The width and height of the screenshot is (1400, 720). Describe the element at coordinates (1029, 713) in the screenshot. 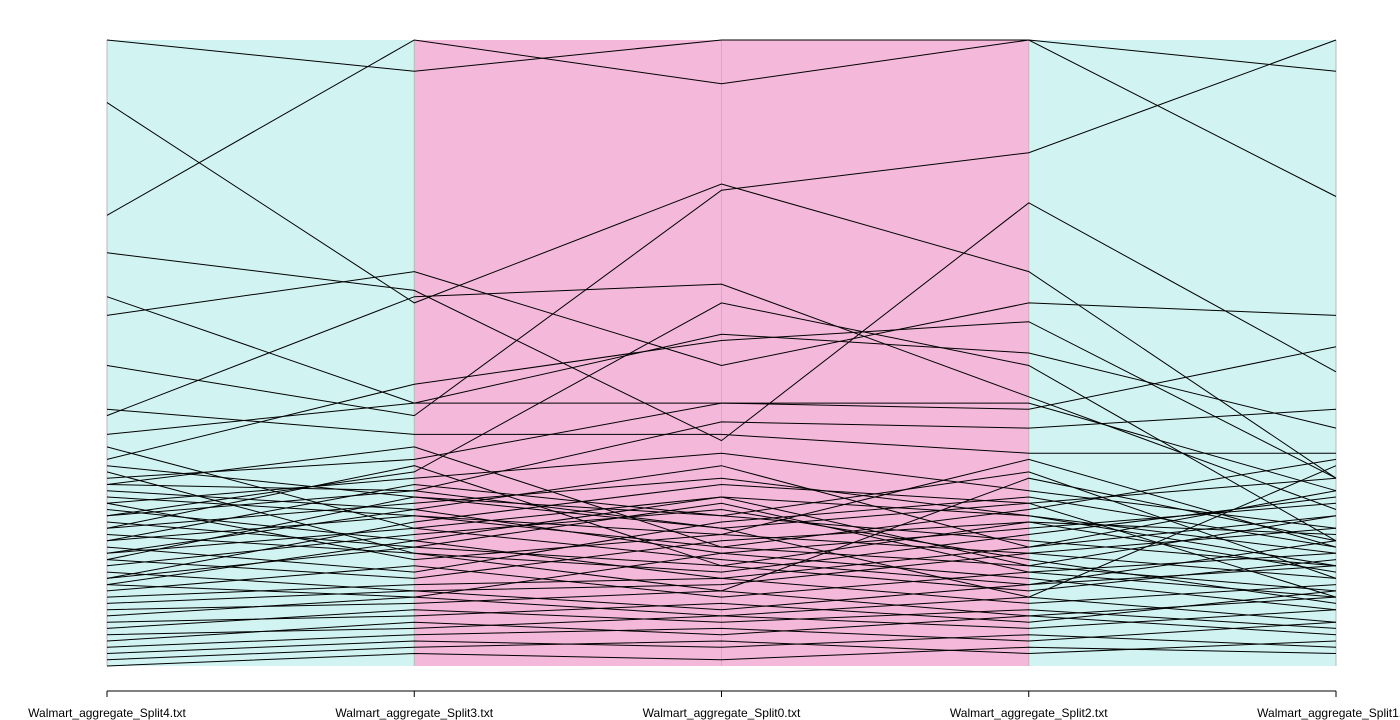

I see `axis-label-4: Walmart_aggregate_Split2.txt` at that location.